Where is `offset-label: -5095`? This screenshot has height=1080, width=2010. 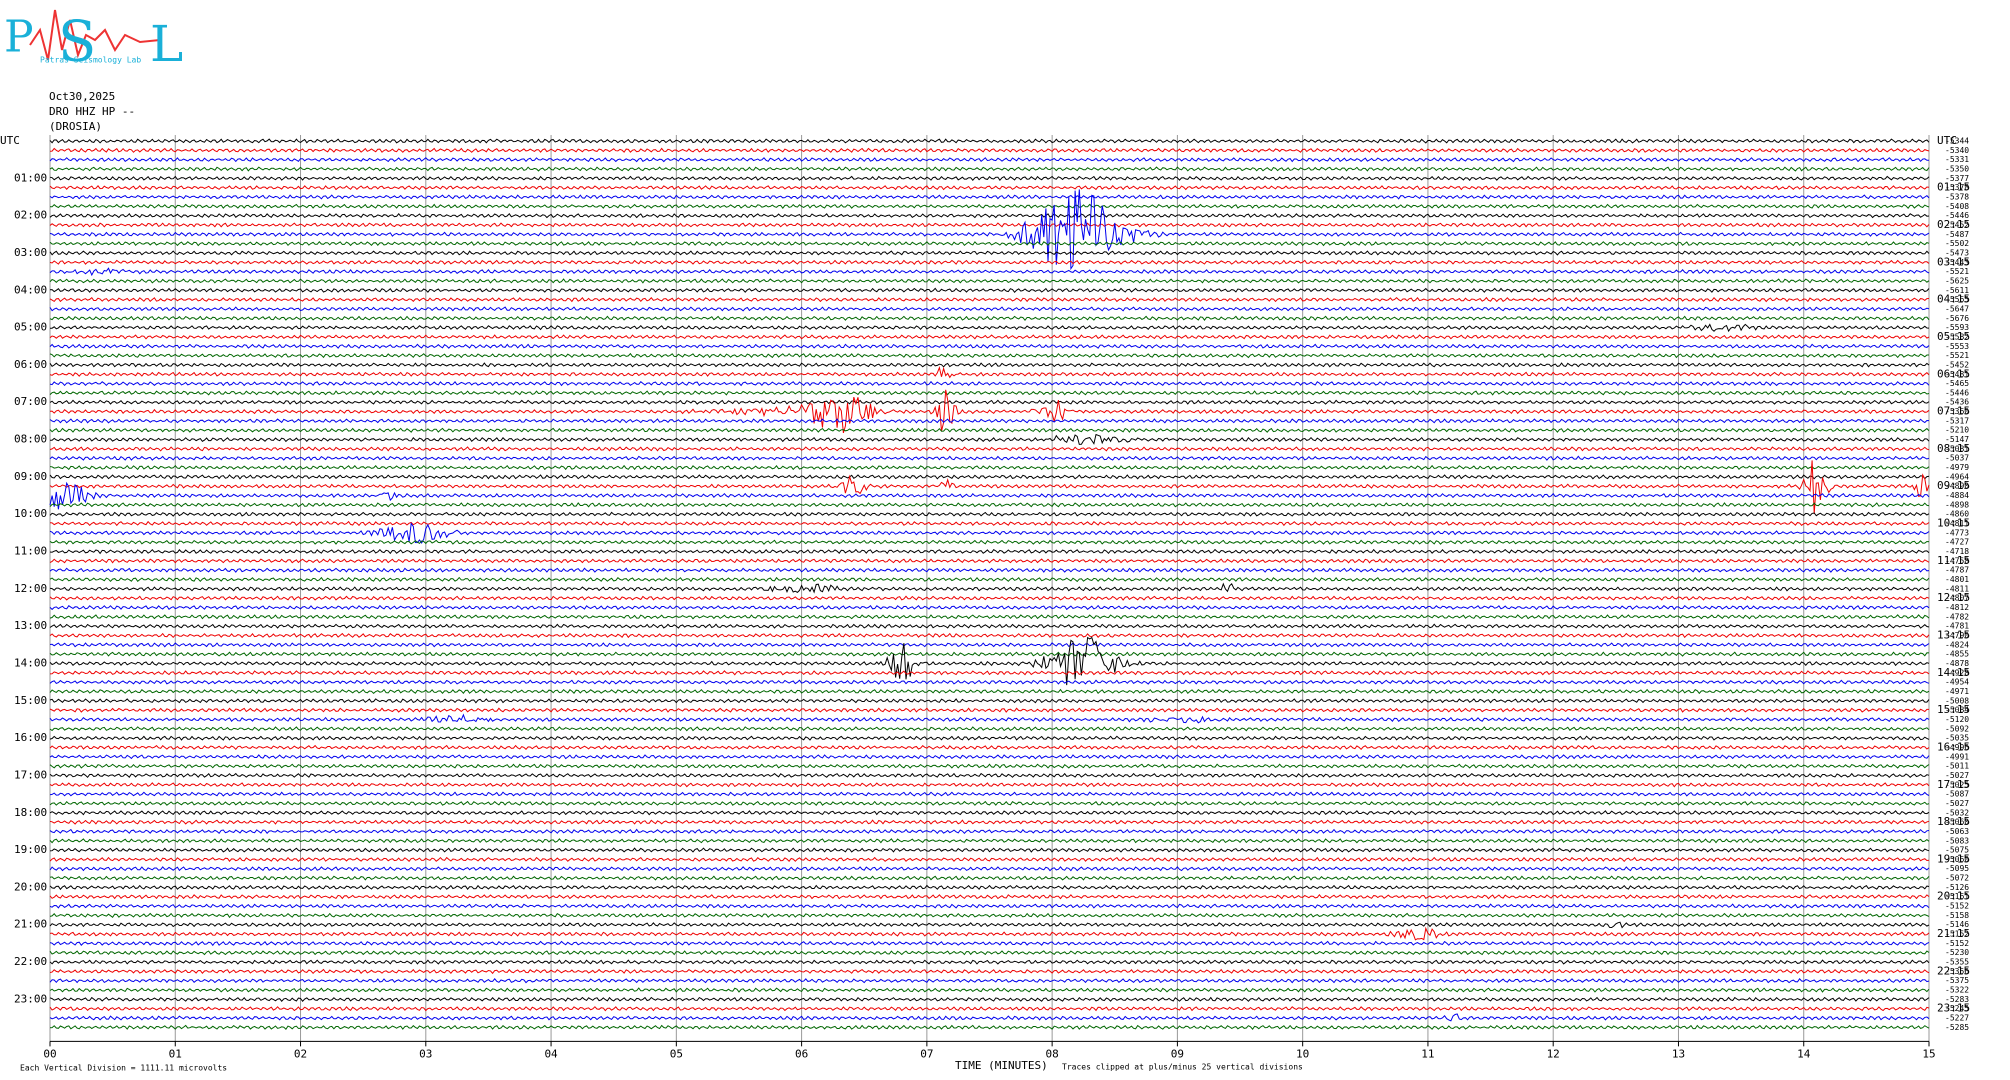
offset-label: -5095 is located at coordinates (1957, 868).